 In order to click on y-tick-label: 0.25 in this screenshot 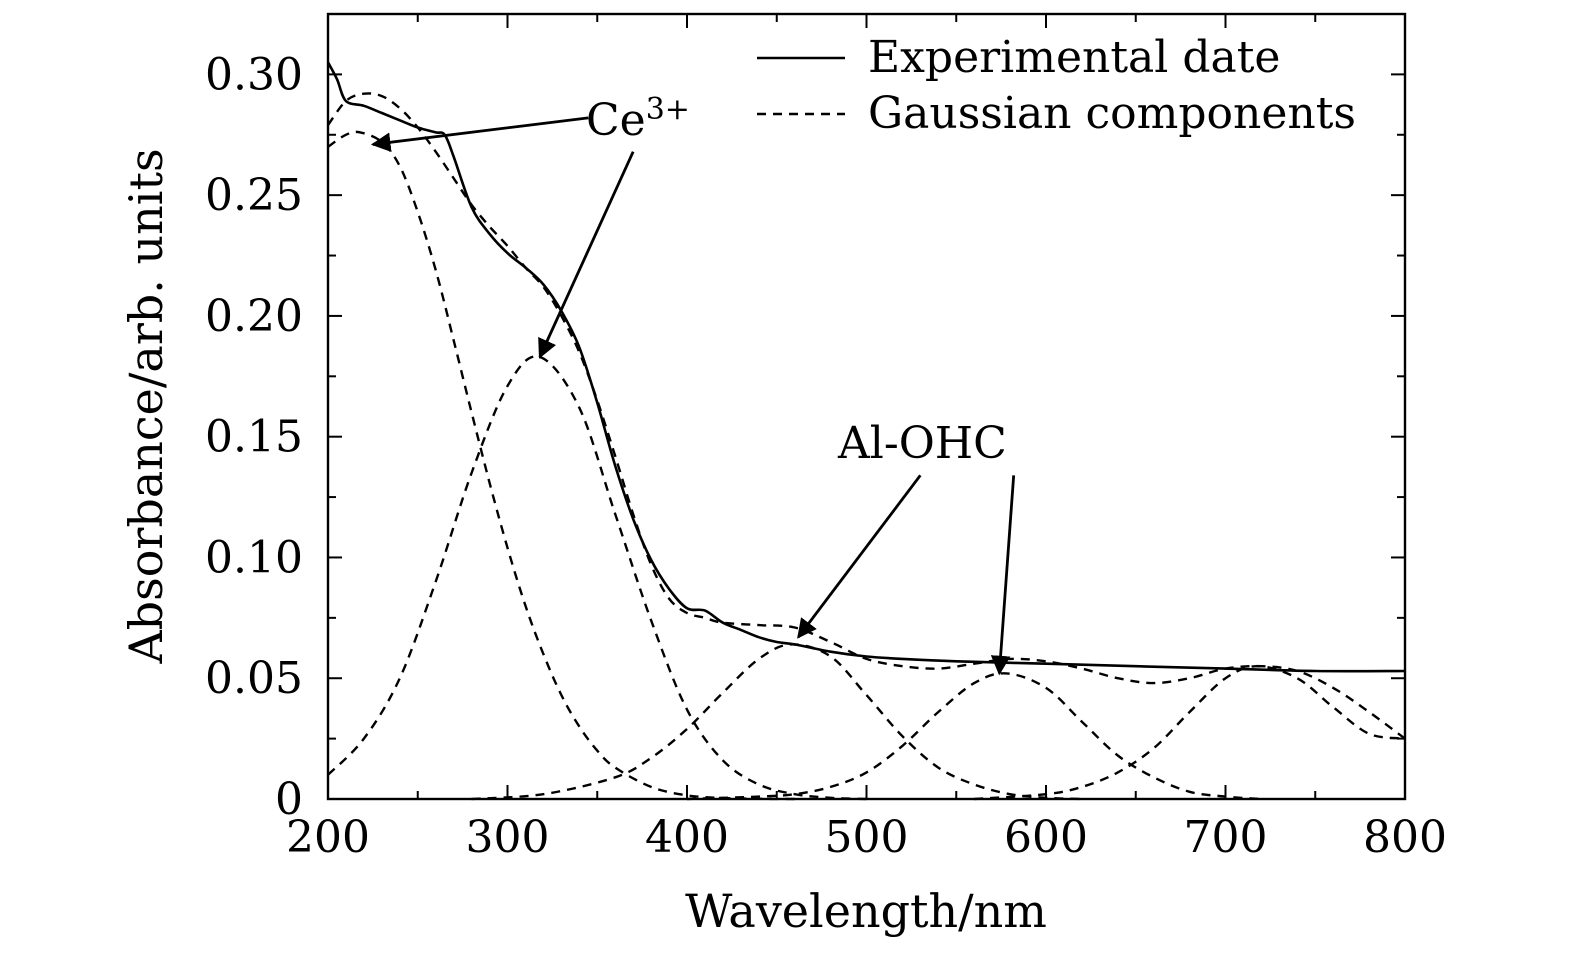, I will do `click(254, 195)`.